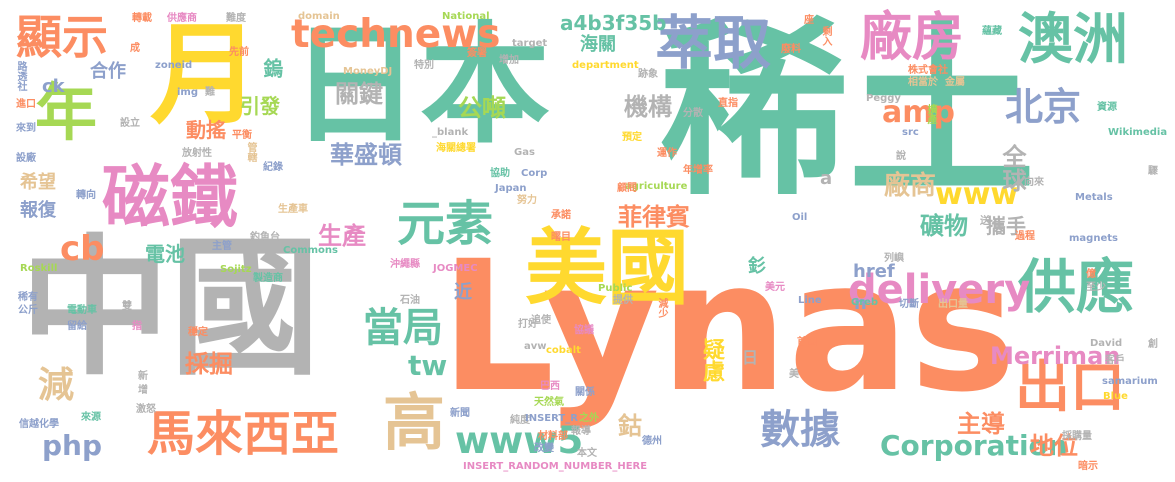  I want to click on cloud-word-49: 引發, so click(260, 106).